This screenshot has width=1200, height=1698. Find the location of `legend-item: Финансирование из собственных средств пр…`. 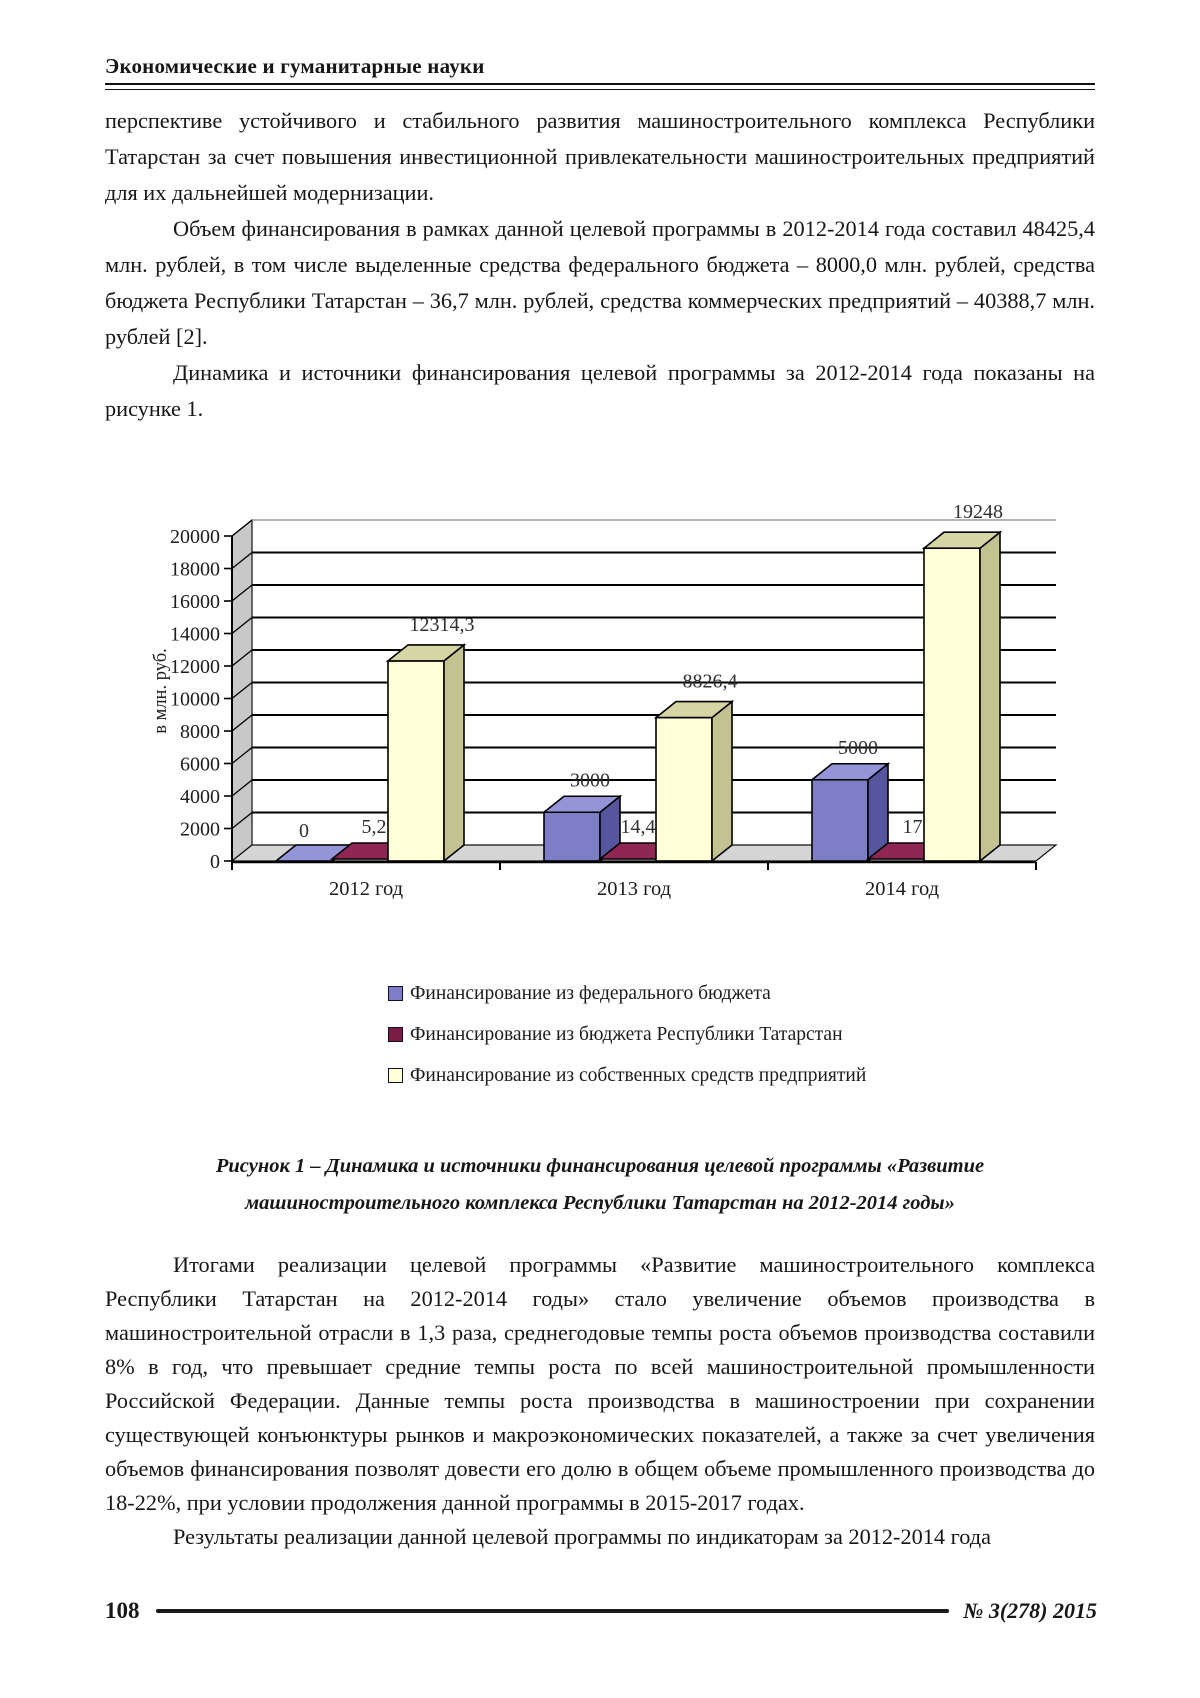

legend-item: Финансирование из собственных средств пр… is located at coordinates (794, 1075).